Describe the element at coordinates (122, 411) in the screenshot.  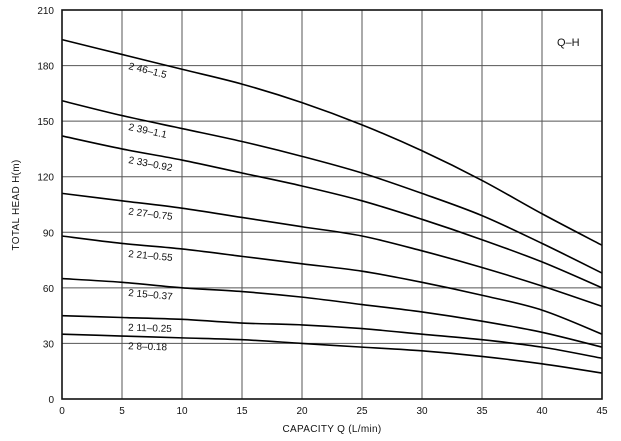
I see `x-tick-label: 5` at that location.